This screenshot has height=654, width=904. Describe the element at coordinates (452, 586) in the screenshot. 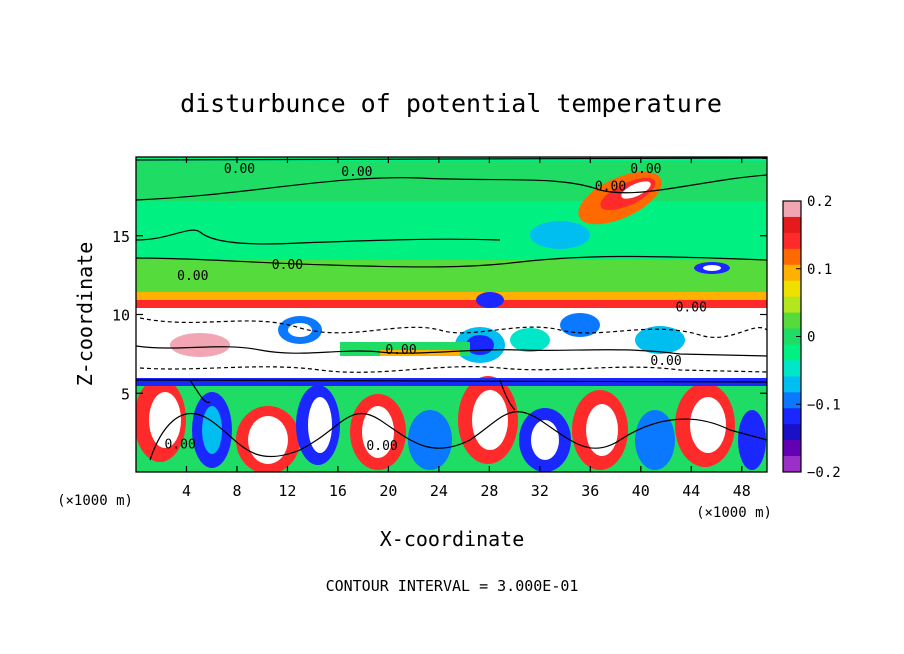

I see `contour-interval: CONTOUR INTERVAL = 3.000E-01` at that location.